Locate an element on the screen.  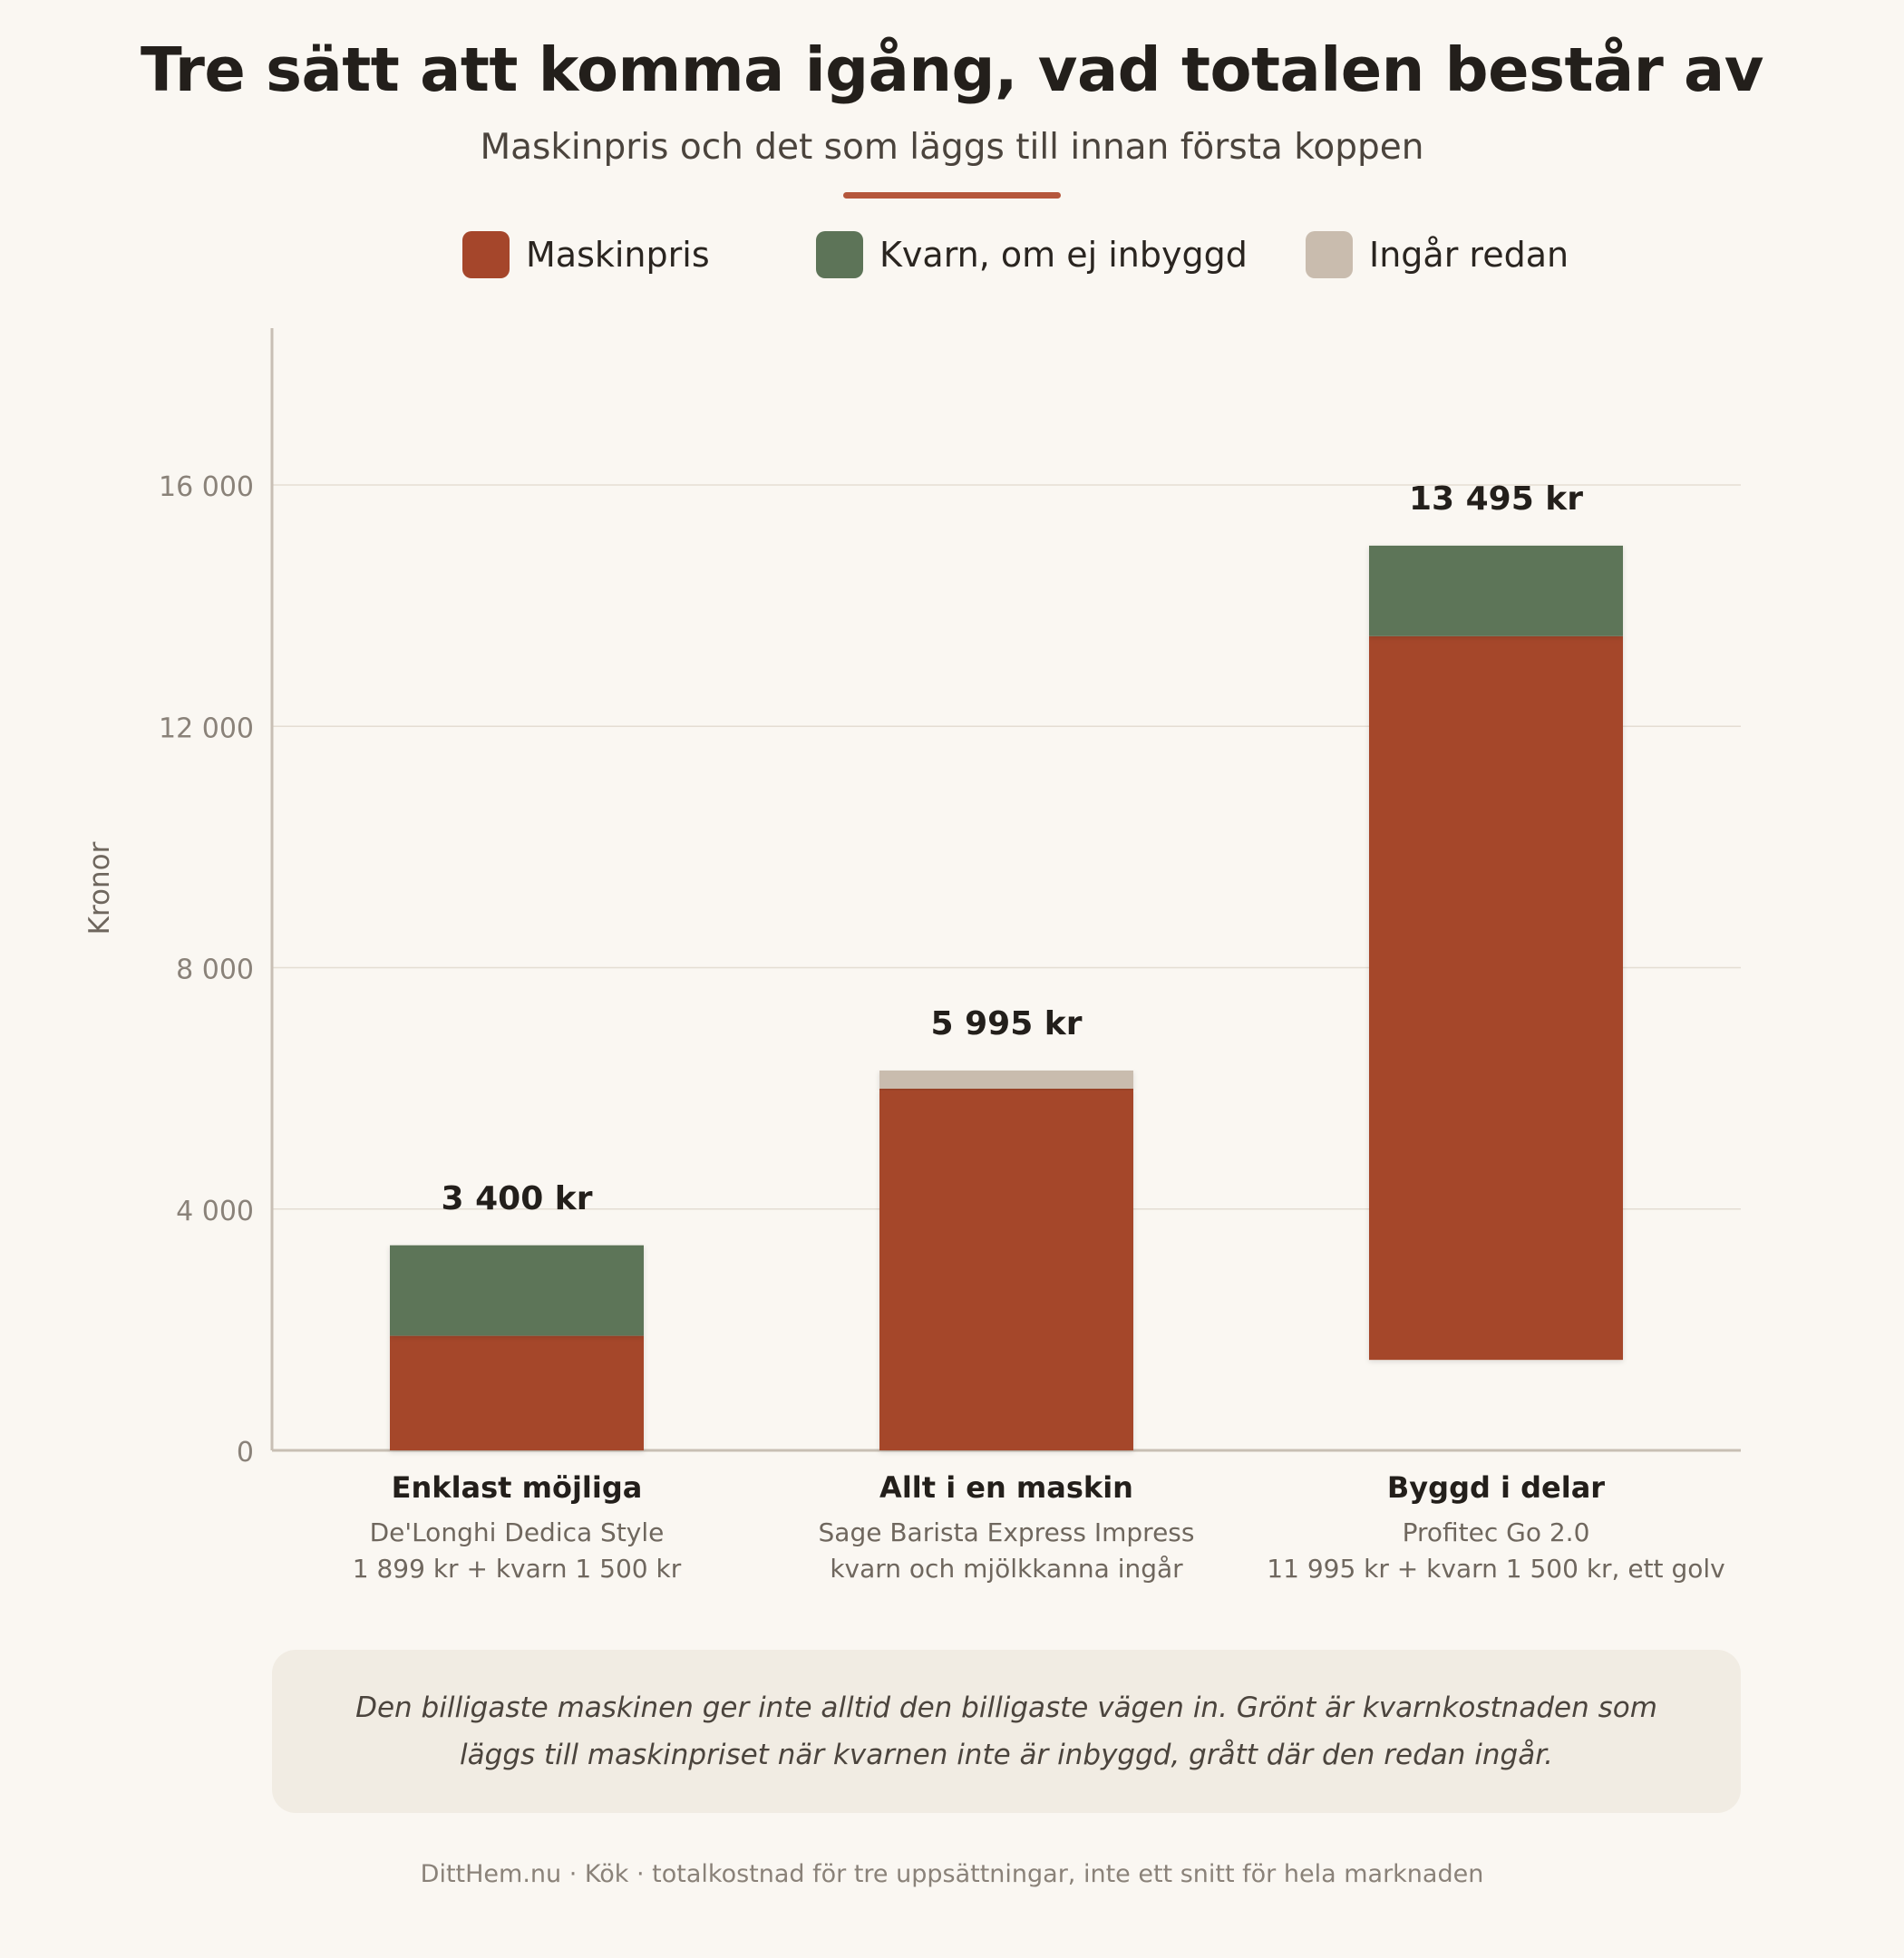
x-category-detail: 11 995 kr + kvarn 1 500 kr, ett golv is located at coordinates (1495, 1569).